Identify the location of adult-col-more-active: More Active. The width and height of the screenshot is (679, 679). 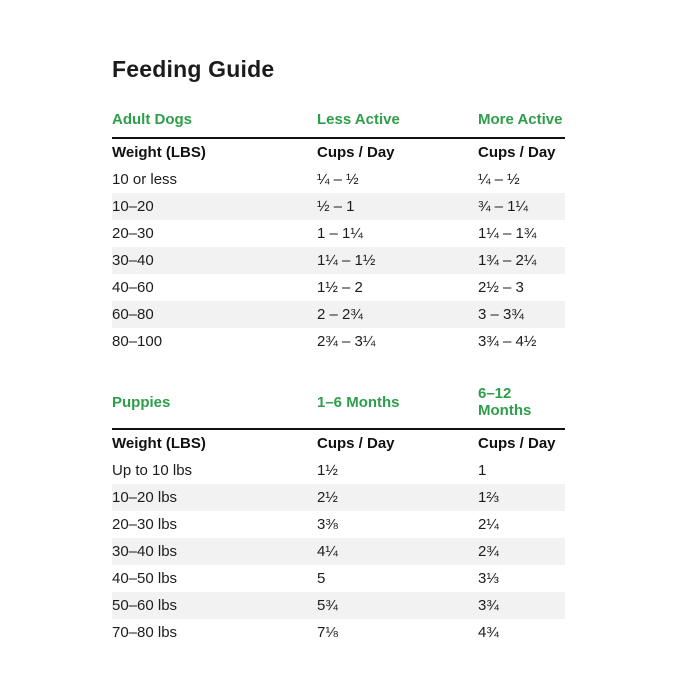
(520, 119).